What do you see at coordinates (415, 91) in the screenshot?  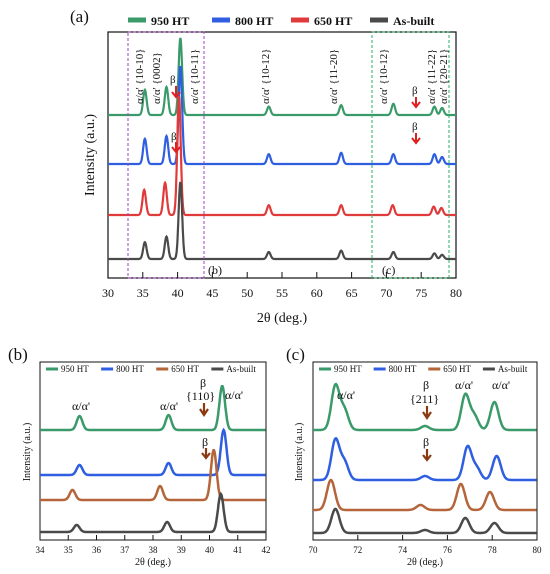 I see `annot-a-beta-2: β` at bounding box center [415, 91].